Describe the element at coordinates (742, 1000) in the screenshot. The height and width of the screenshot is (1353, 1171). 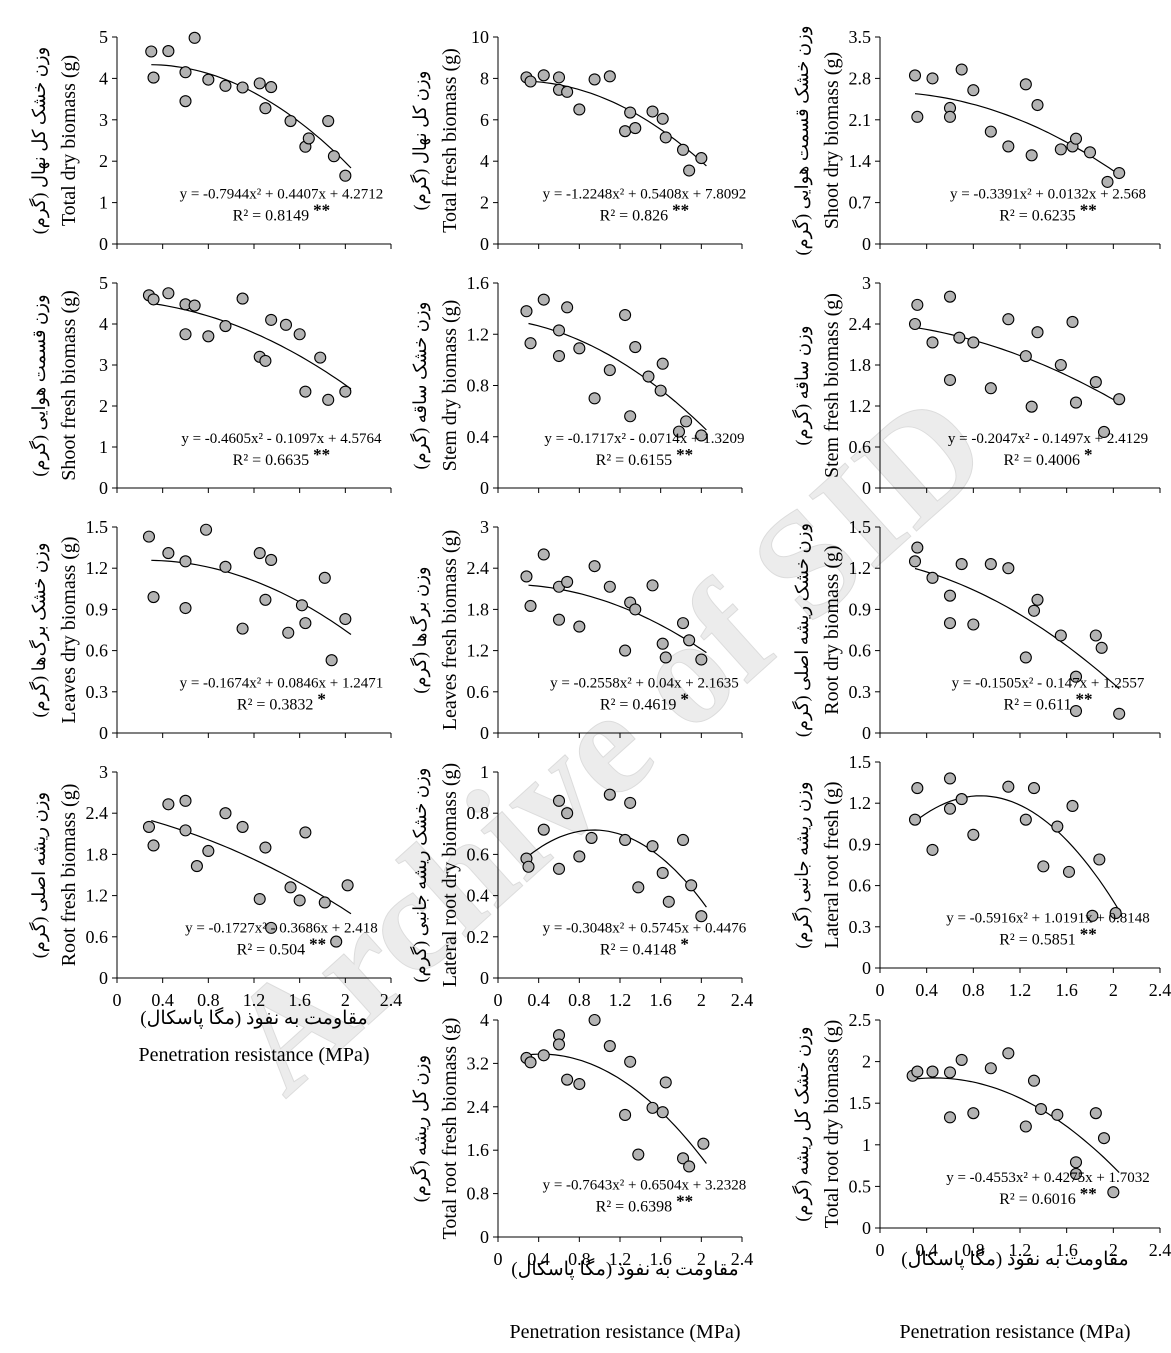
I see `x-tick-label: 2.4` at that location.